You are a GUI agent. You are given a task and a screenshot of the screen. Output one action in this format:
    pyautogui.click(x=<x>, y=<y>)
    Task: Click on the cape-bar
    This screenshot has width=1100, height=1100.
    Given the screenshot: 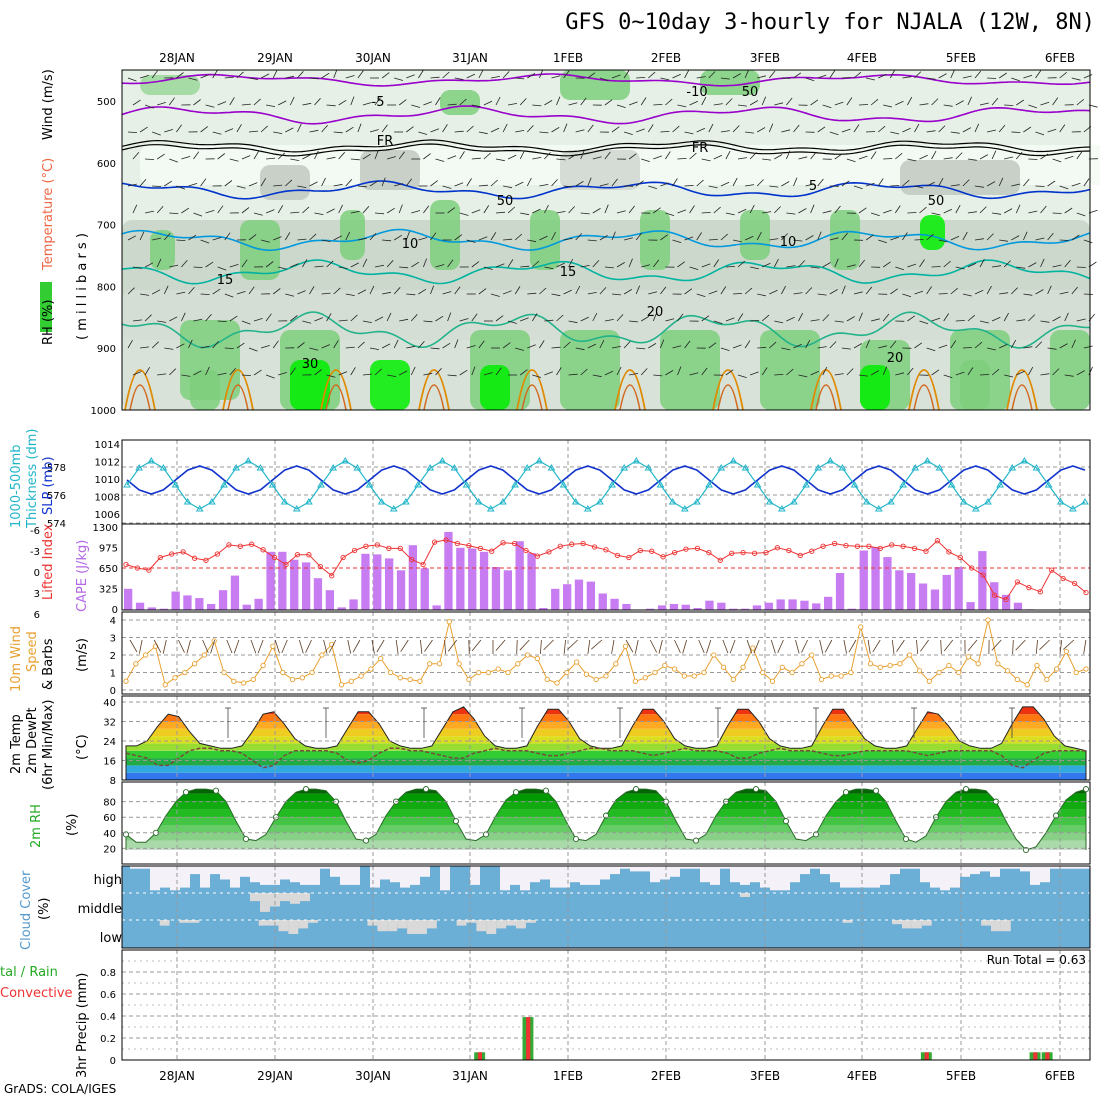 What is the action you would take?
    pyautogui.click(x=709, y=605)
    